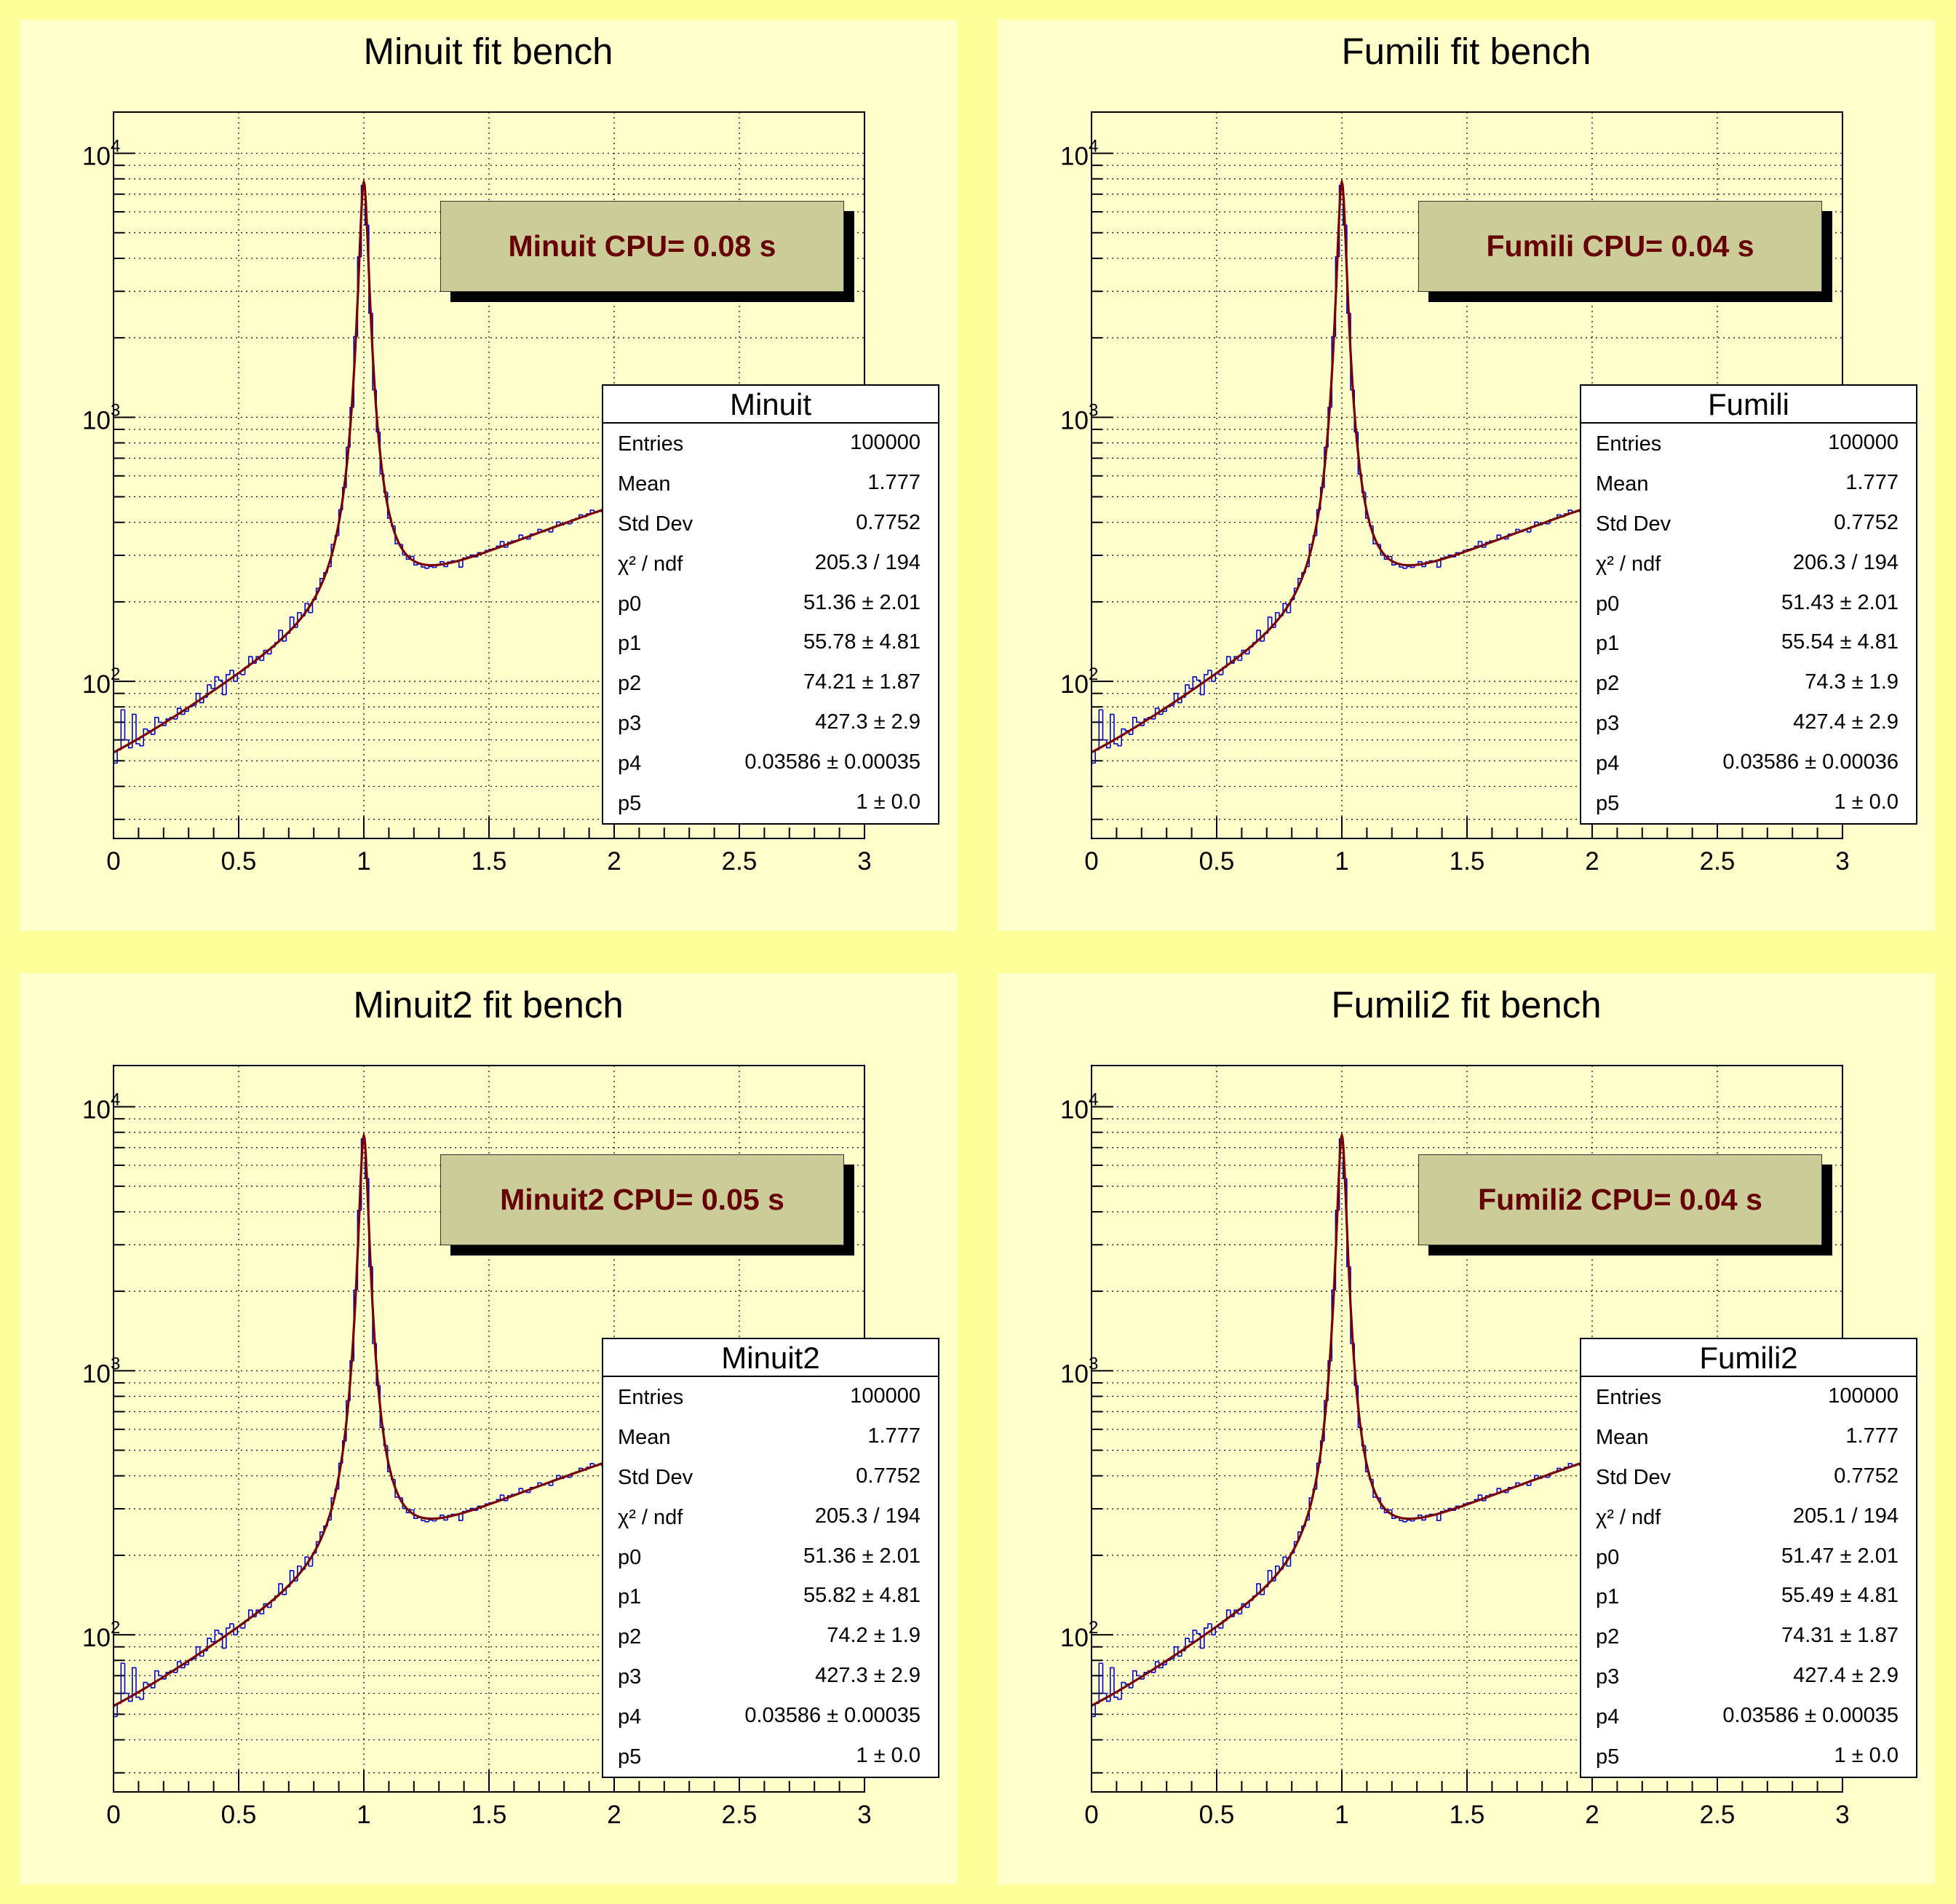 This screenshot has width=1956, height=1904. What do you see at coordinates (770, 564) in the screenshot?
I see `stats-row: χ² / ndf 205.3 / 194` at bounding box center [770, 564].